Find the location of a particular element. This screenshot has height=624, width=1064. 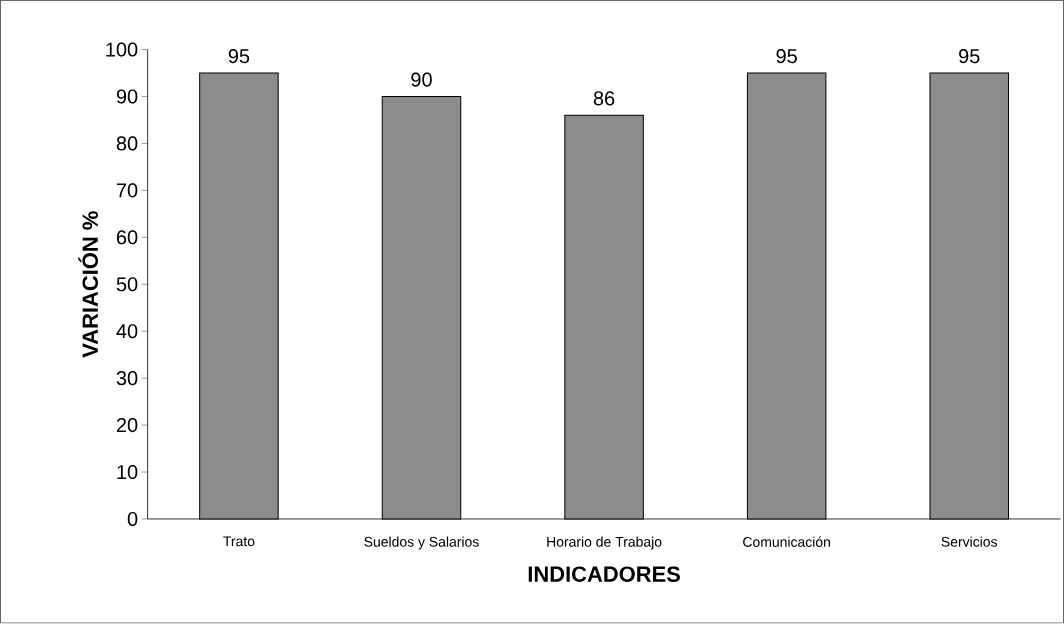

y-tick-label: 30 is located at coordinates (127, 378).